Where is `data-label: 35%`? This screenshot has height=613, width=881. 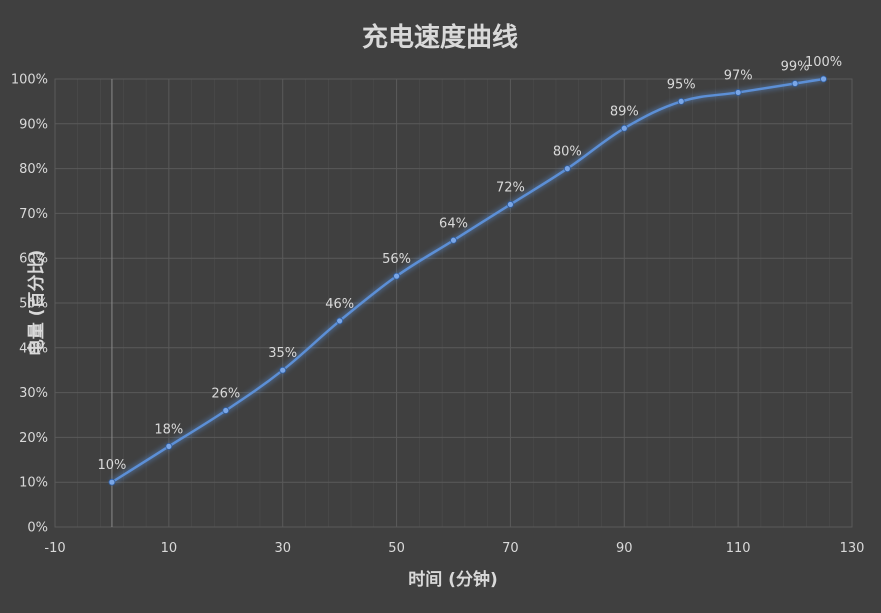
data-label: 35% is located at coordinates (282, 353).